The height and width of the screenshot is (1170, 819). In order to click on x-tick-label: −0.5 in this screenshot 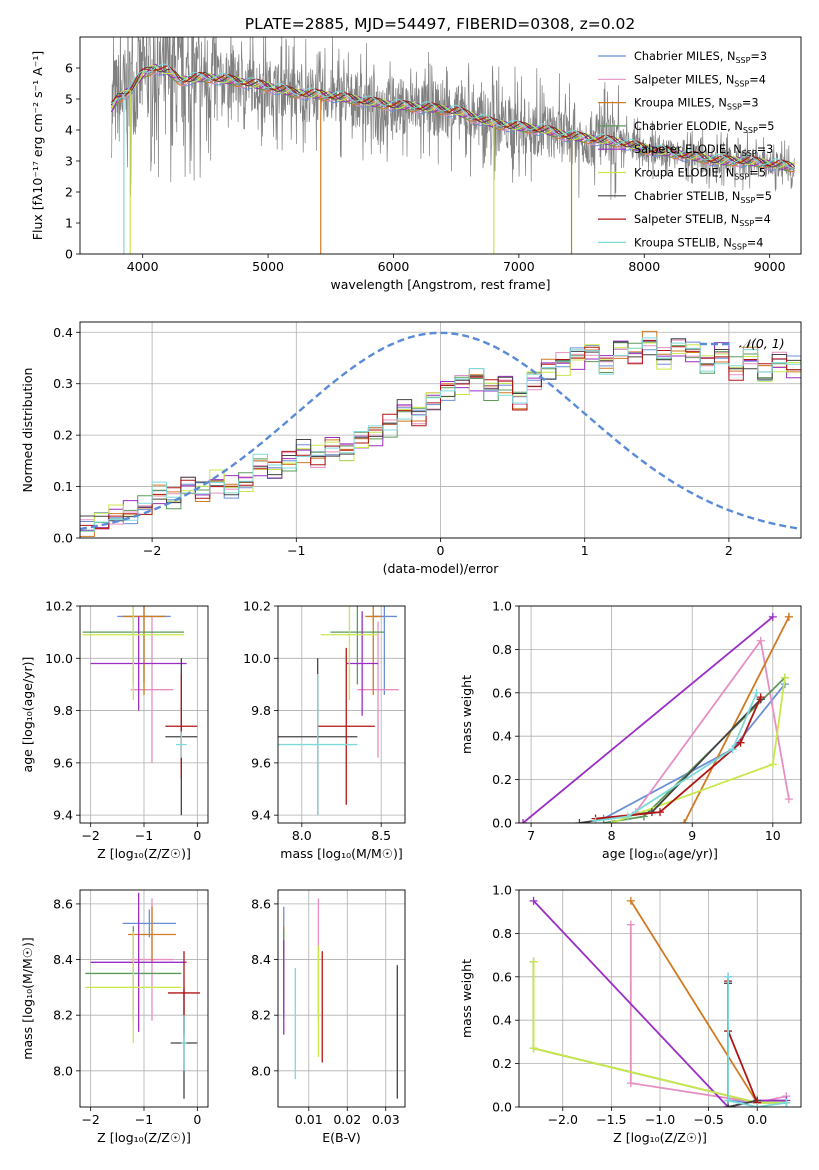, I will do `click(708, 1119)`.